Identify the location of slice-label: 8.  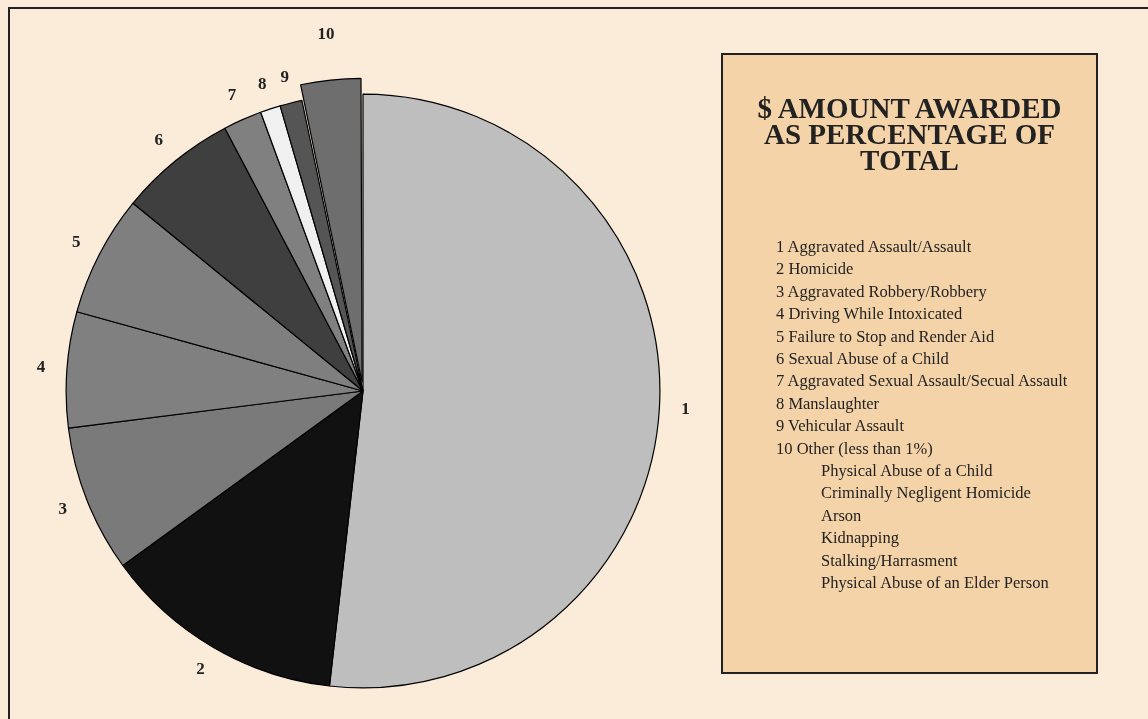
(262, 83).